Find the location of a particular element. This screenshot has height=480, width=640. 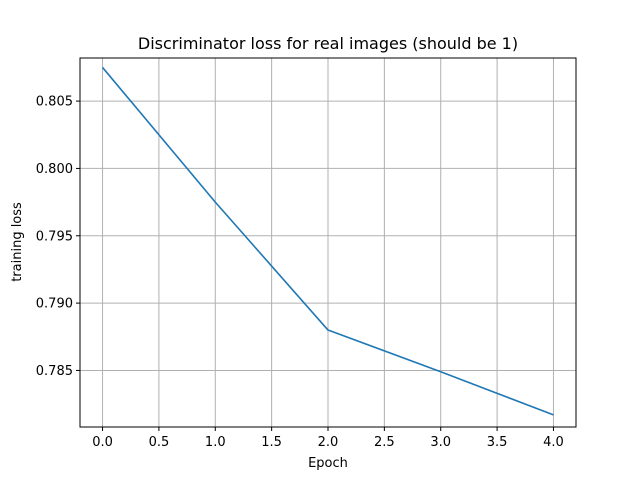

x-tick-label: 2.0 is located at coordinates (328, 442).